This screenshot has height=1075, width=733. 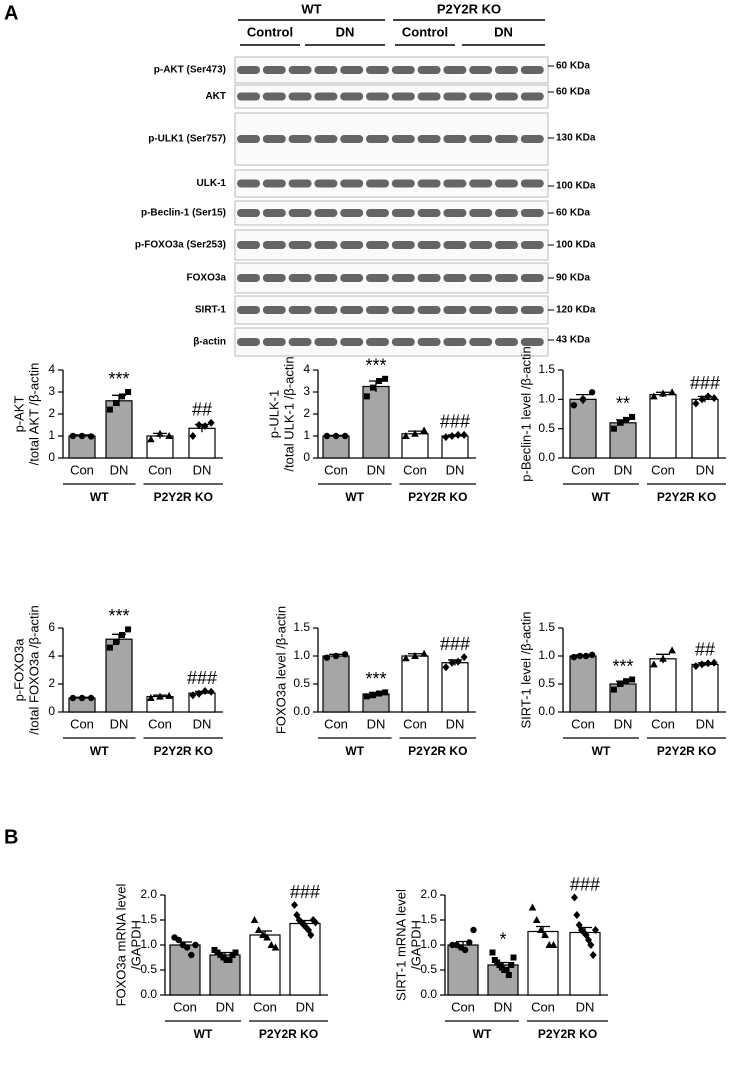 I want to click on condition-label: DN, so click(x=503, y=31).